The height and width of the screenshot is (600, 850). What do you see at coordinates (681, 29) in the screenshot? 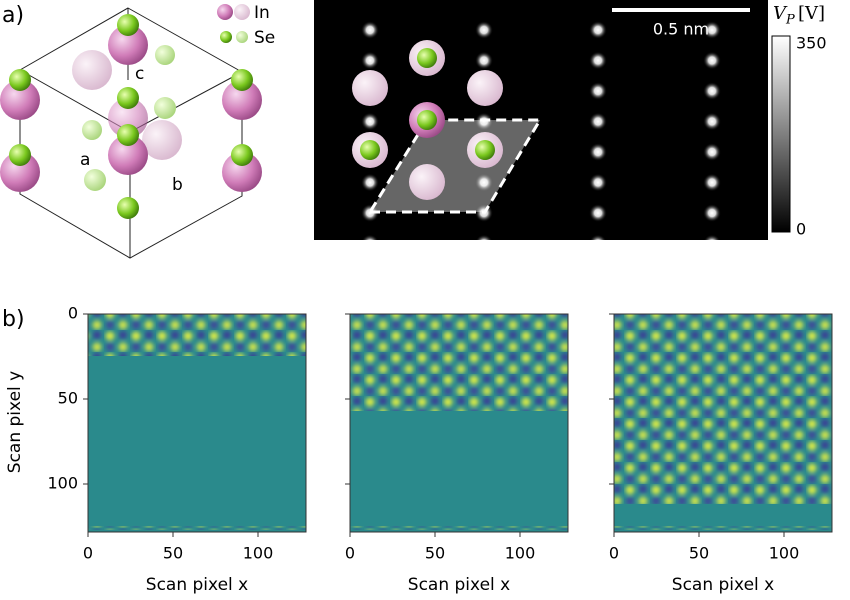
I see `scale-bar-label: 0.5 nm` at bounding box center [681, 29].